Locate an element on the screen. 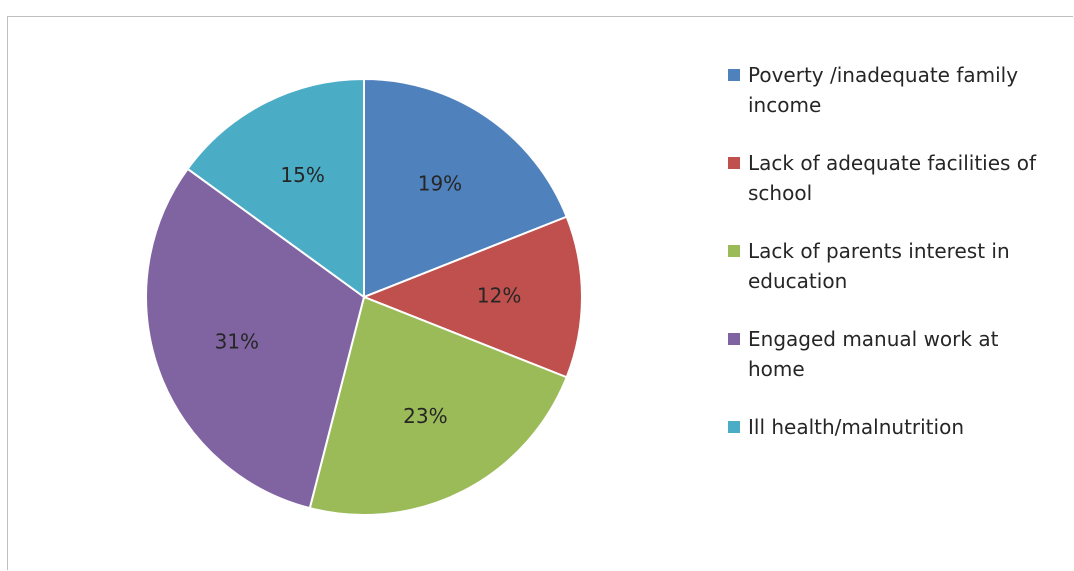 This screenshot has width=1074, height=571. legend-label-line2: school is located at coordinates (780, 193).